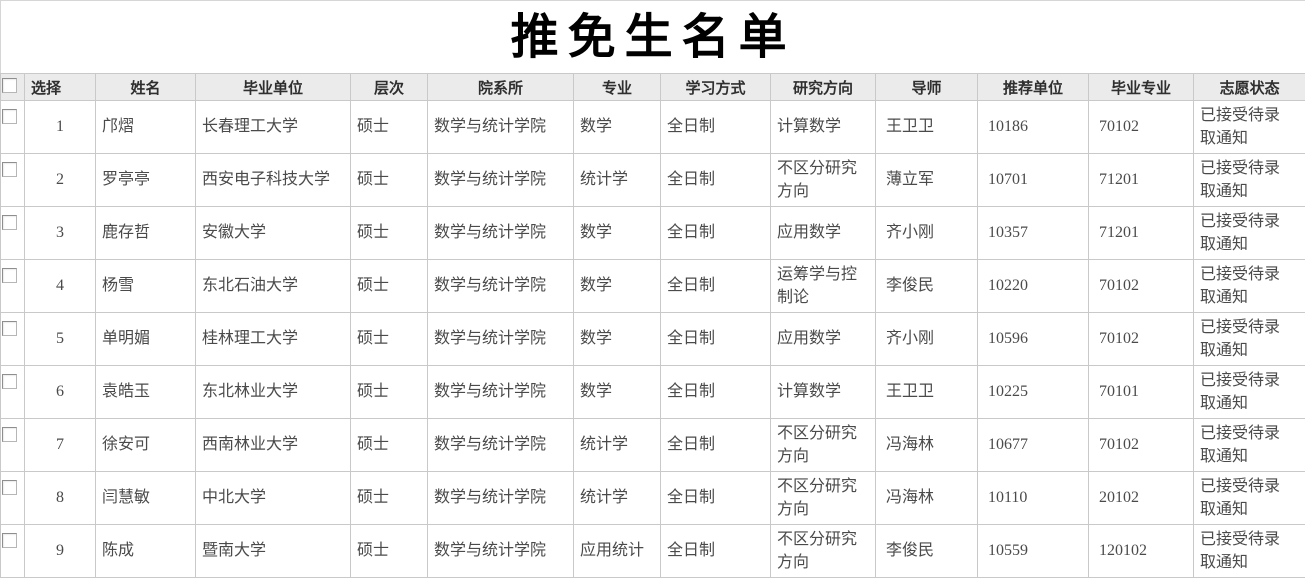 This screenshot has width=1305, height=581. I want to click on rec-unit-code: 10220, so click(1033, 286).